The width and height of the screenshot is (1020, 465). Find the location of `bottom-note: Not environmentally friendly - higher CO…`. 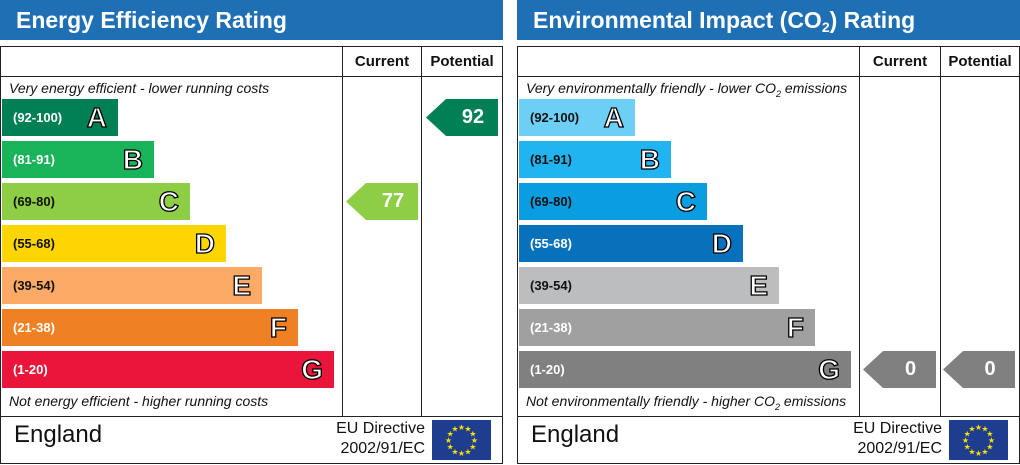

bottom-note: Not environmentally friendly - higher CO… is located at coordinates (686, 402).